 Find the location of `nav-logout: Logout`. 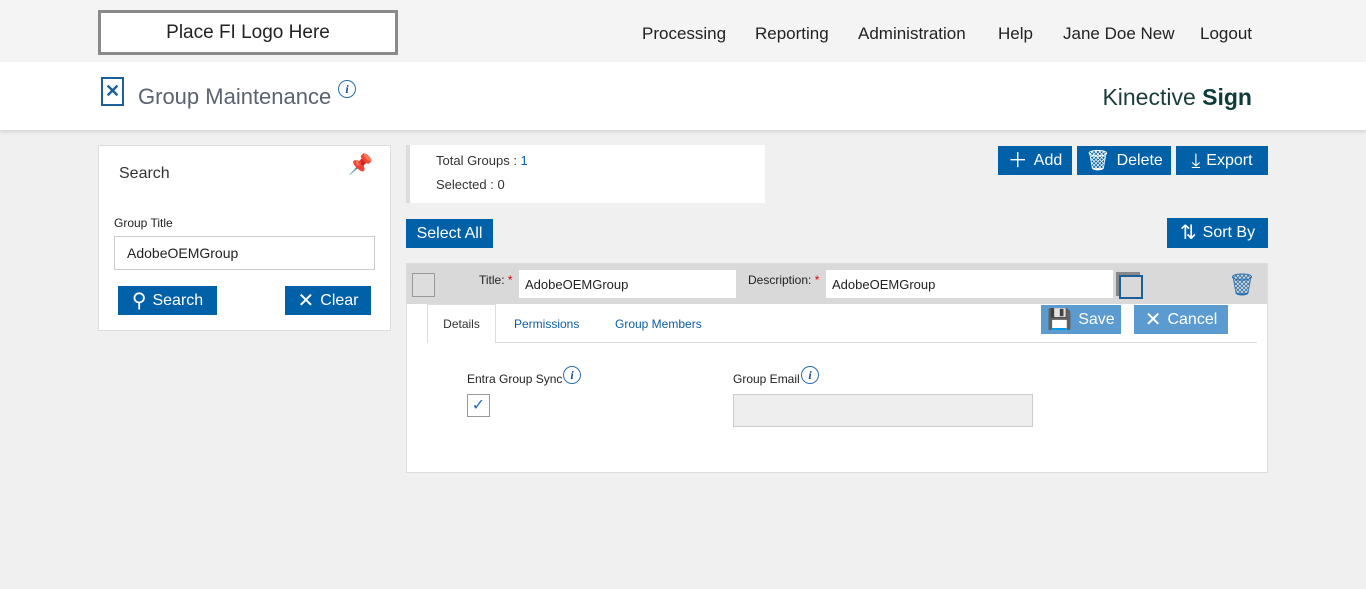

nav-logout: Logout is located at coordinates (1226, 33).